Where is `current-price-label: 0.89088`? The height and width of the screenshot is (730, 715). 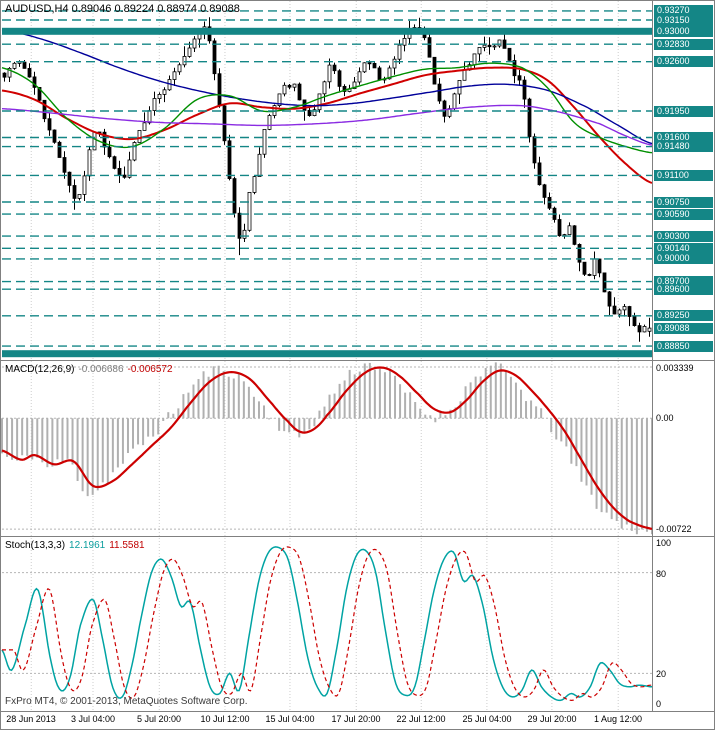 current-price-label: 0.89088 is located at coordinates (683, 328).